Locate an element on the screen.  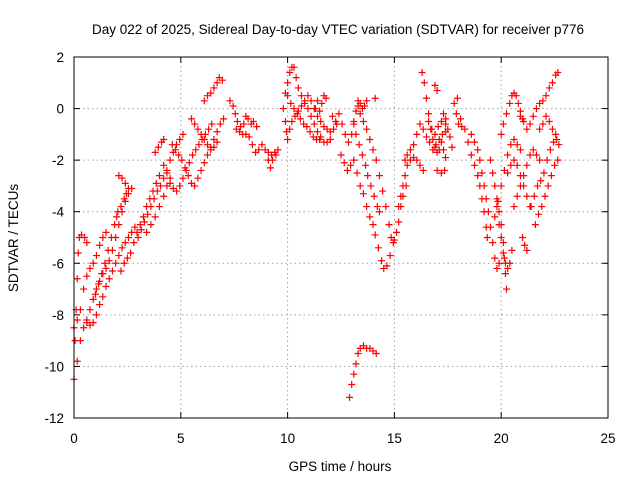
y-tick-label: -10 is located at coordinates (54, 366).